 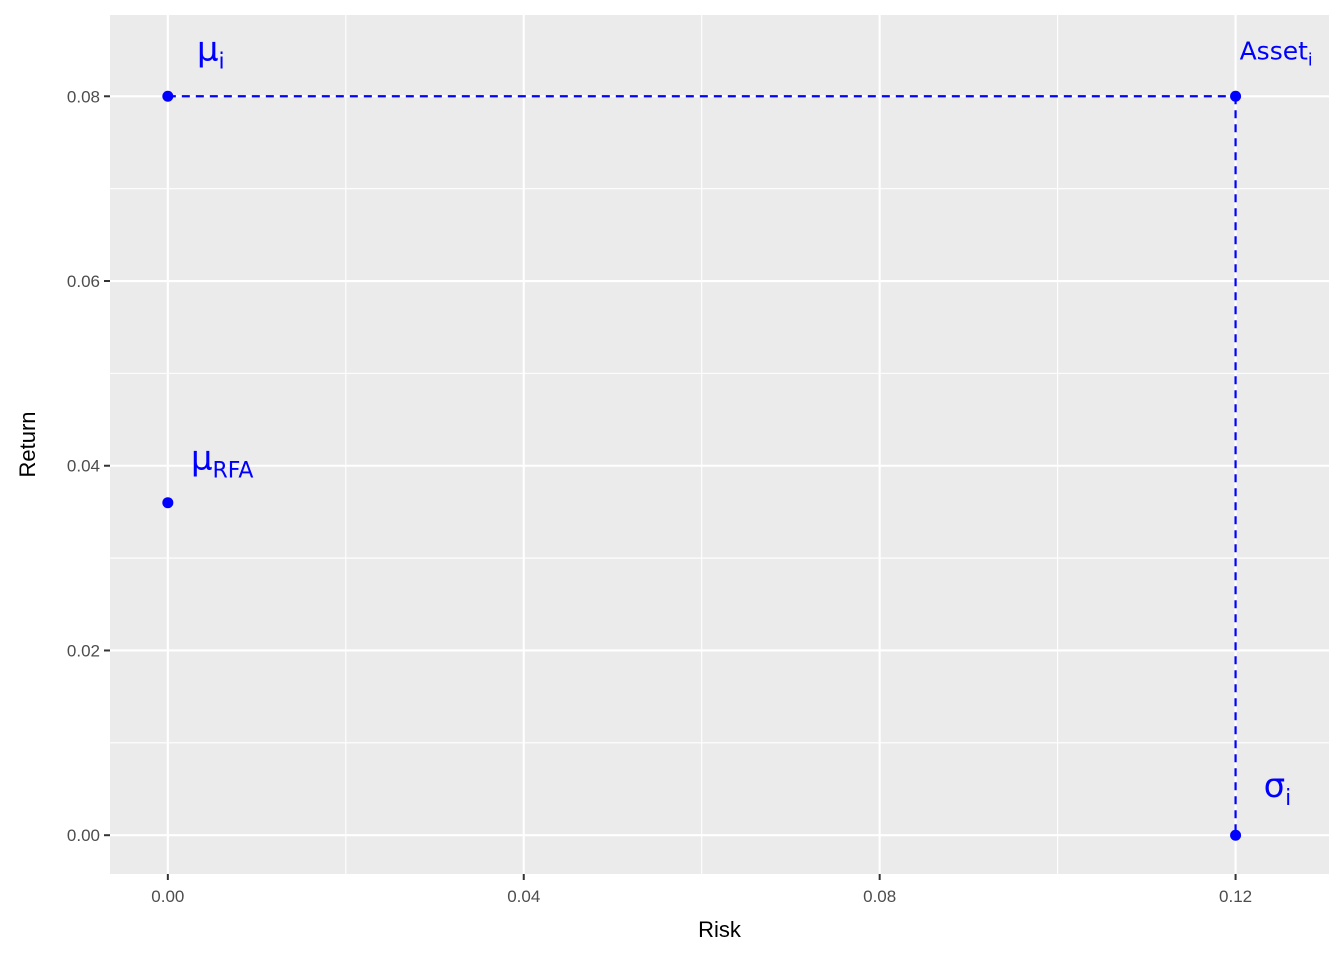 I want to click on point-label: μRFA, so click(x=222, y=461).